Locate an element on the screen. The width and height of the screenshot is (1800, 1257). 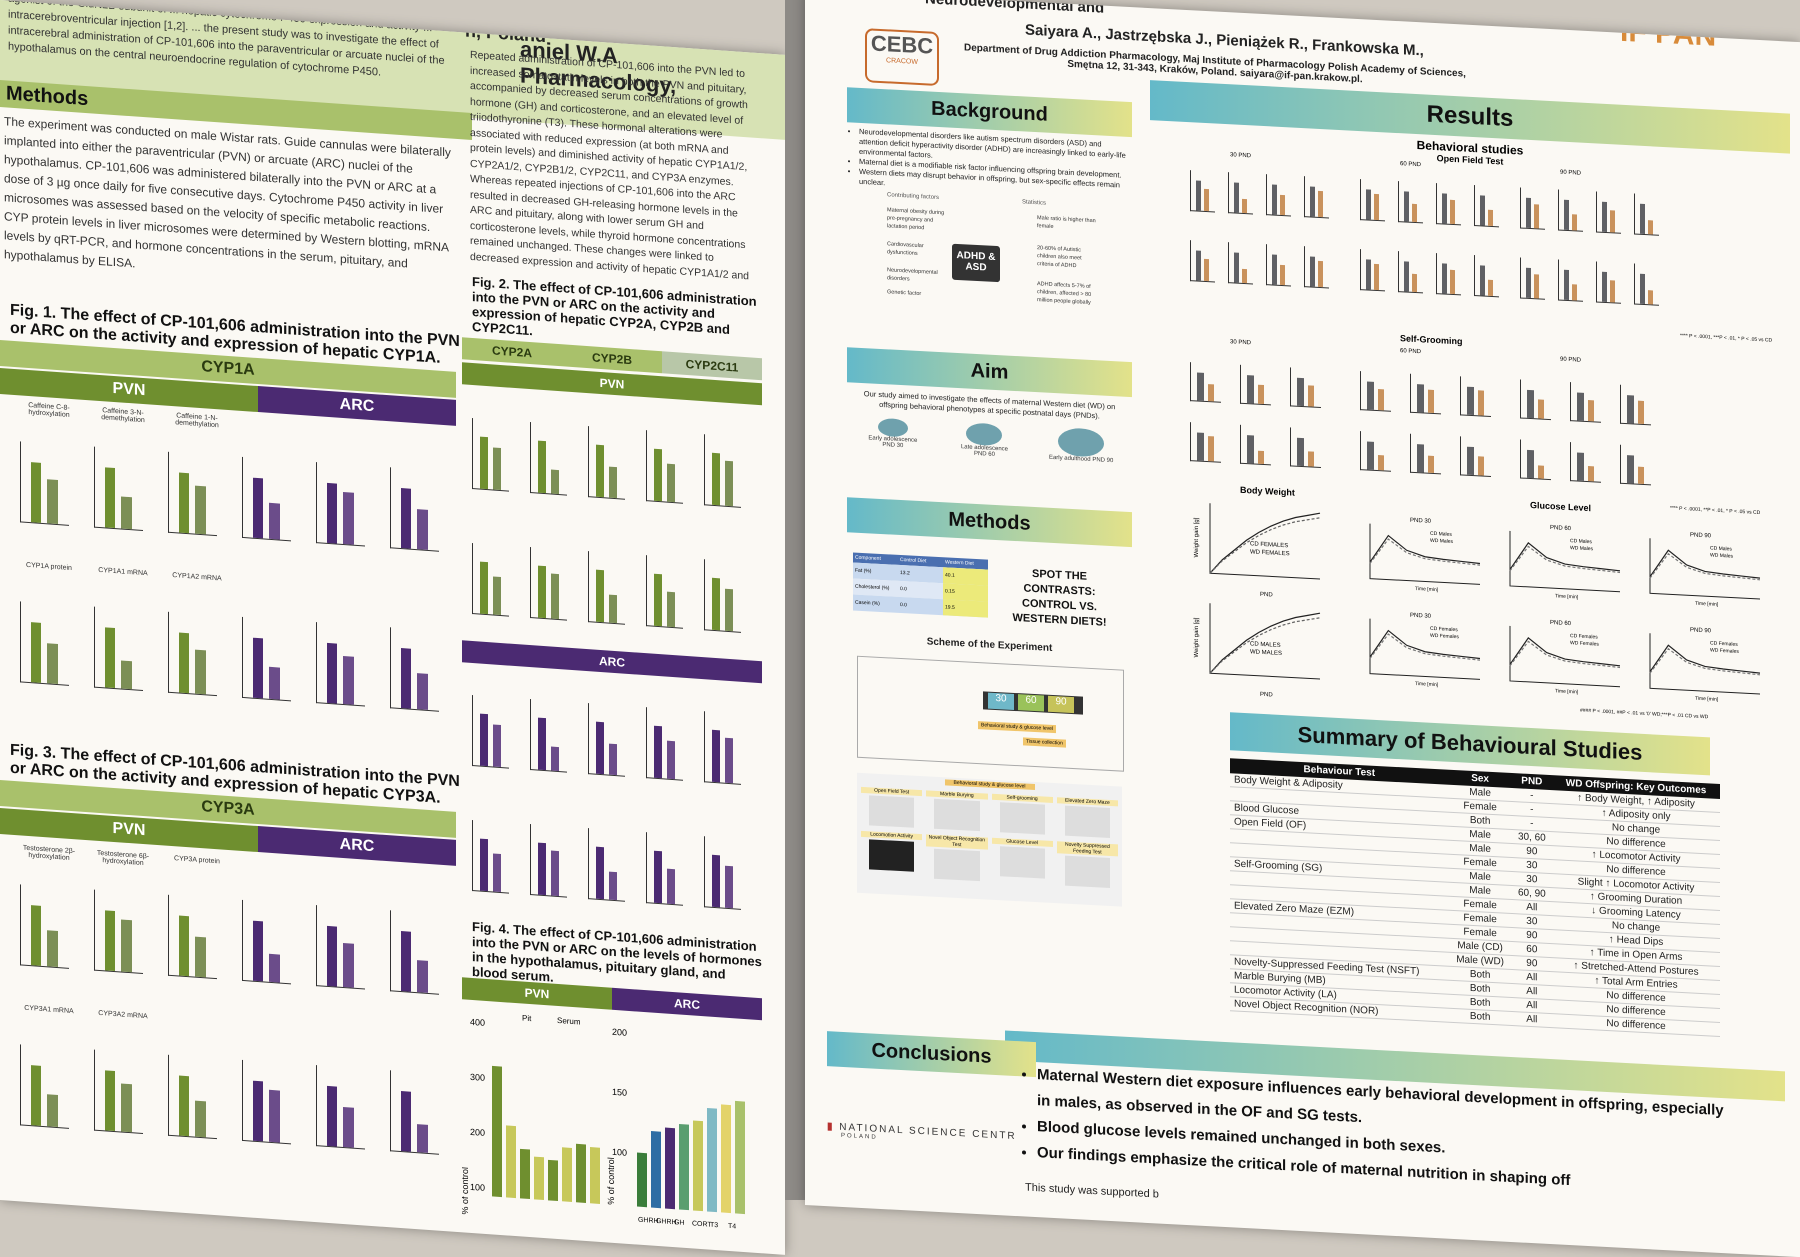
cd-glucose-line is located at coordinates (1705, 659).